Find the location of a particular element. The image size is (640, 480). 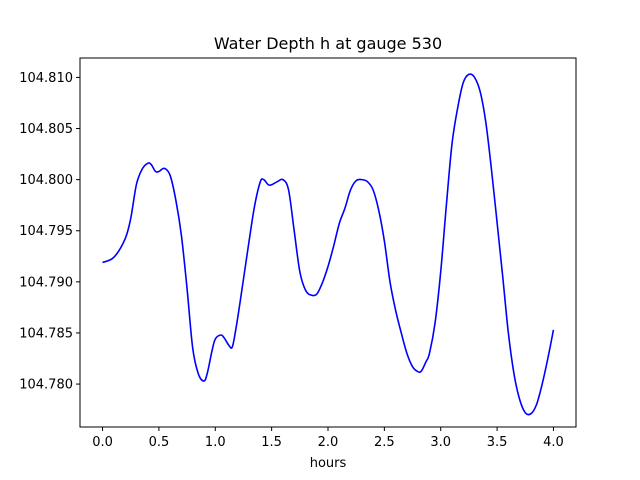

x-tick-label: 1.0 is located at coordinates (215, 442).